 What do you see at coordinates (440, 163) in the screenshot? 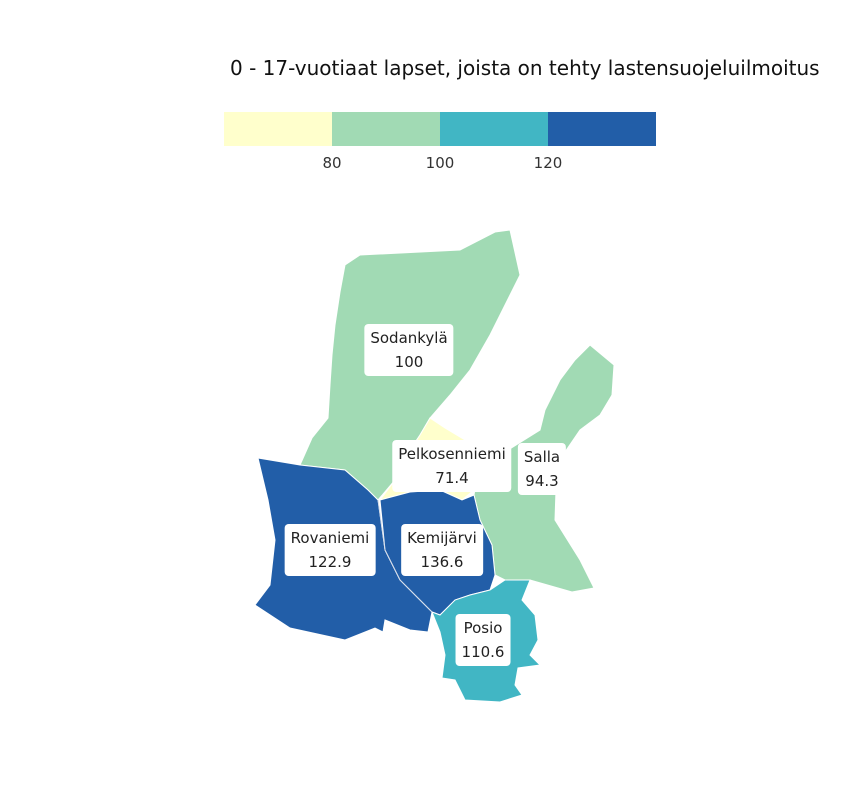
I see `legend-tick-100: 100` at bounding box center [440, 163].